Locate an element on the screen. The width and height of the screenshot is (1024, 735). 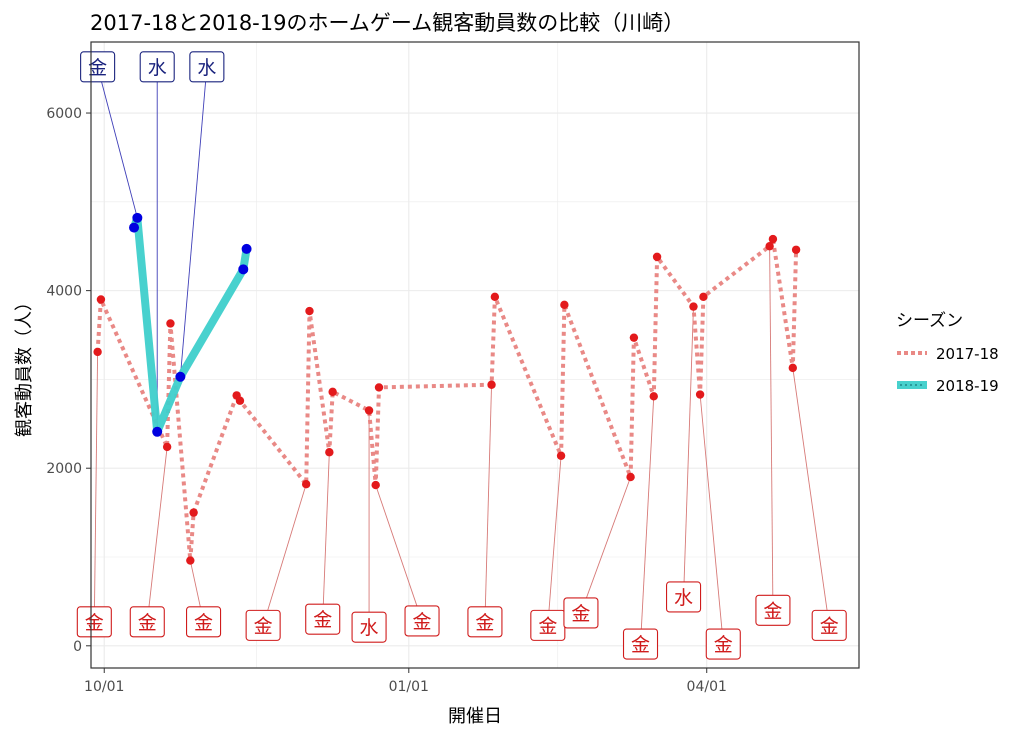
legend-entries: 2017-18 2018-19 is located at coordinates (948, 370).